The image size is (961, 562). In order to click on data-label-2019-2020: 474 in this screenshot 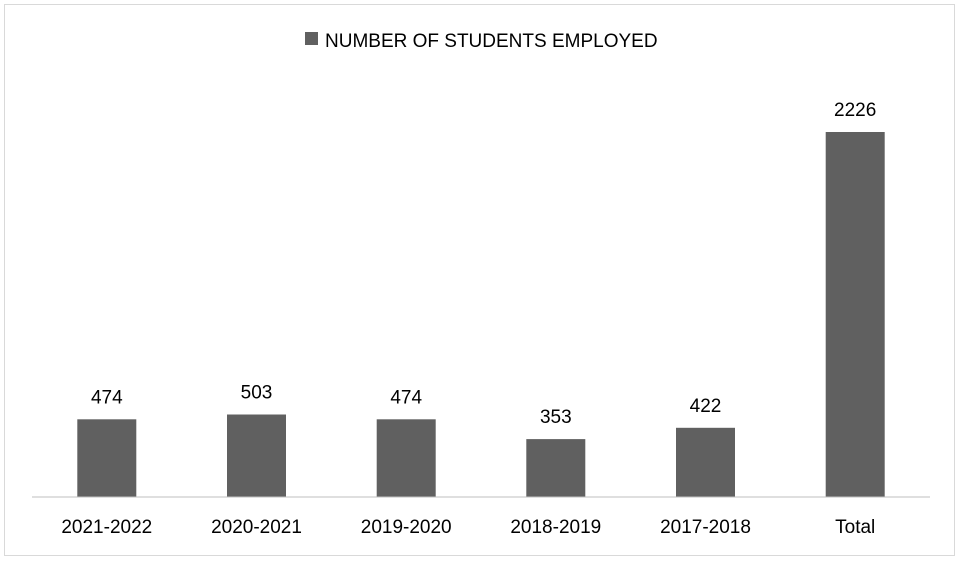, I will do `click(406, 397)`.